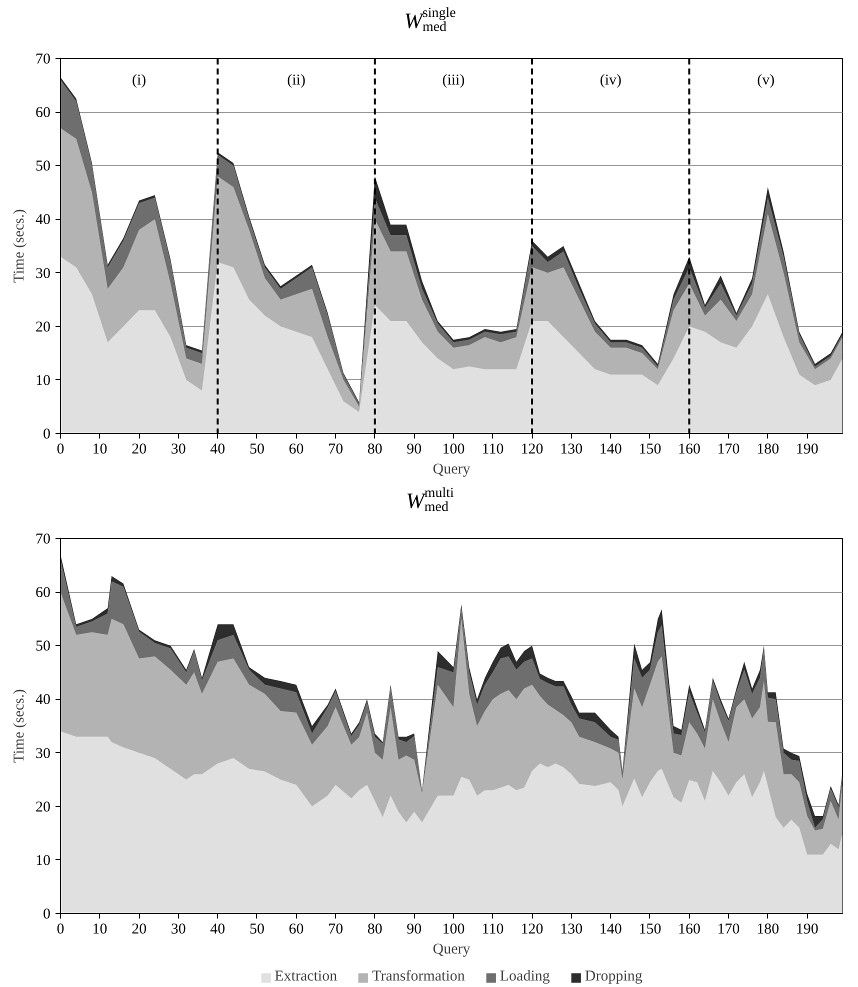  What do you see at coordinates (525, 977) in the screenshot?
I see `legend-label: Loading` at bounding box center [525, 977].